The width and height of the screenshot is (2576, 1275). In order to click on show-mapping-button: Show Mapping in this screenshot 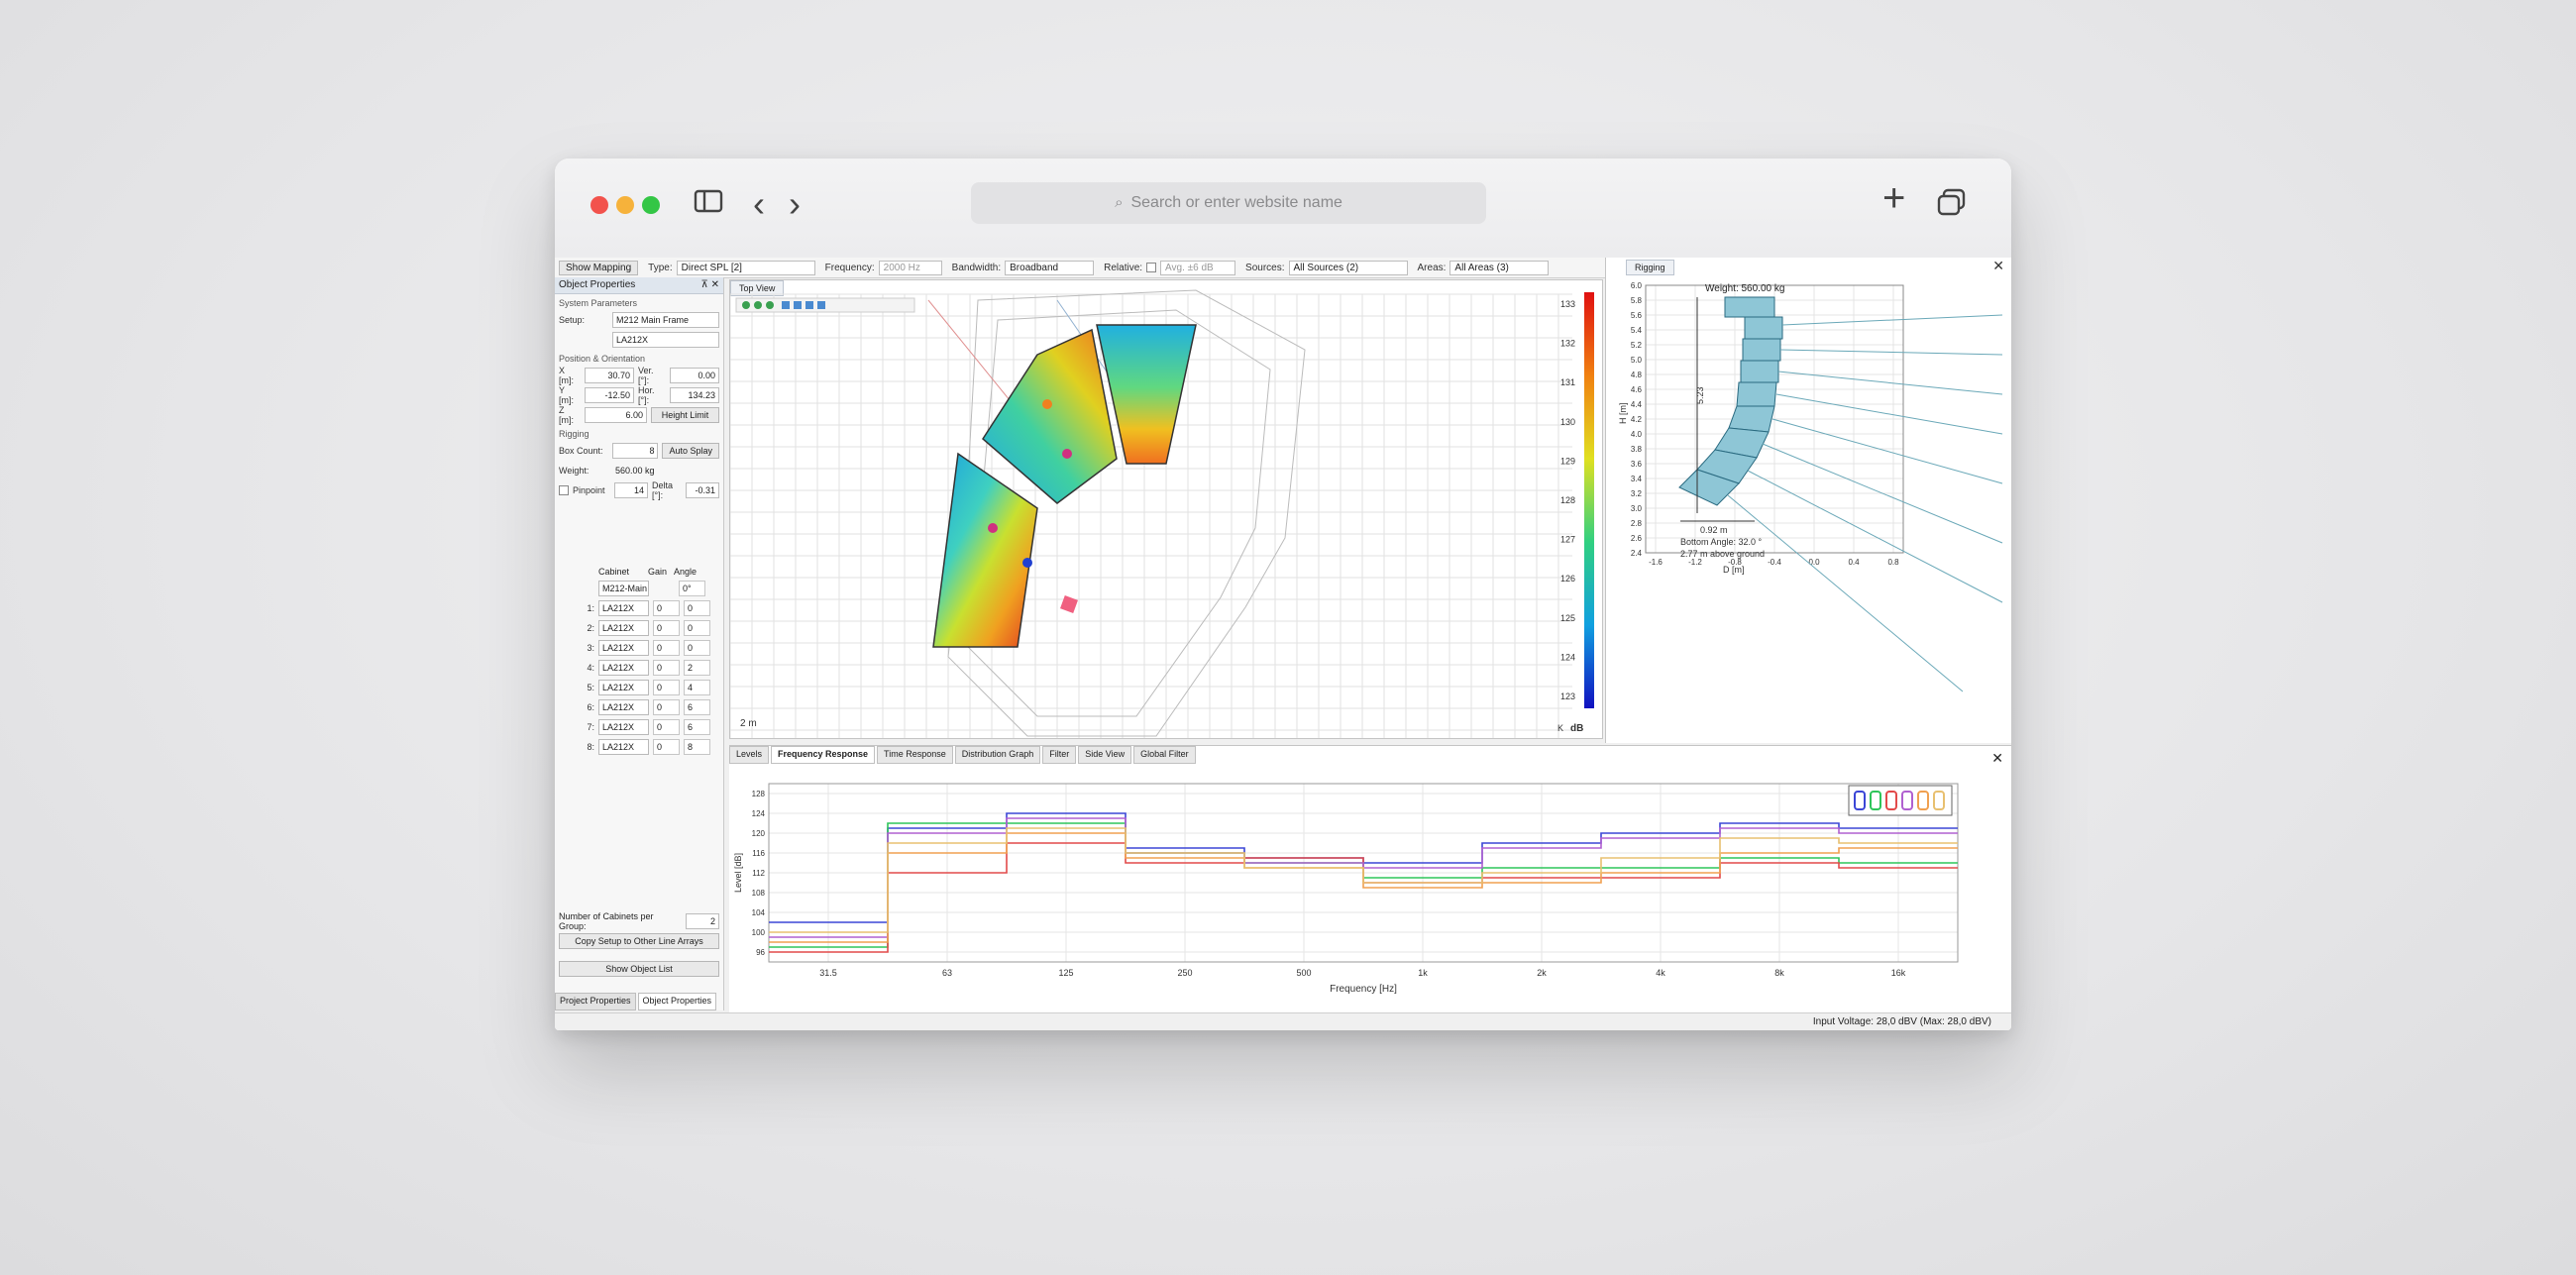, I will do `click(599, 268)`.